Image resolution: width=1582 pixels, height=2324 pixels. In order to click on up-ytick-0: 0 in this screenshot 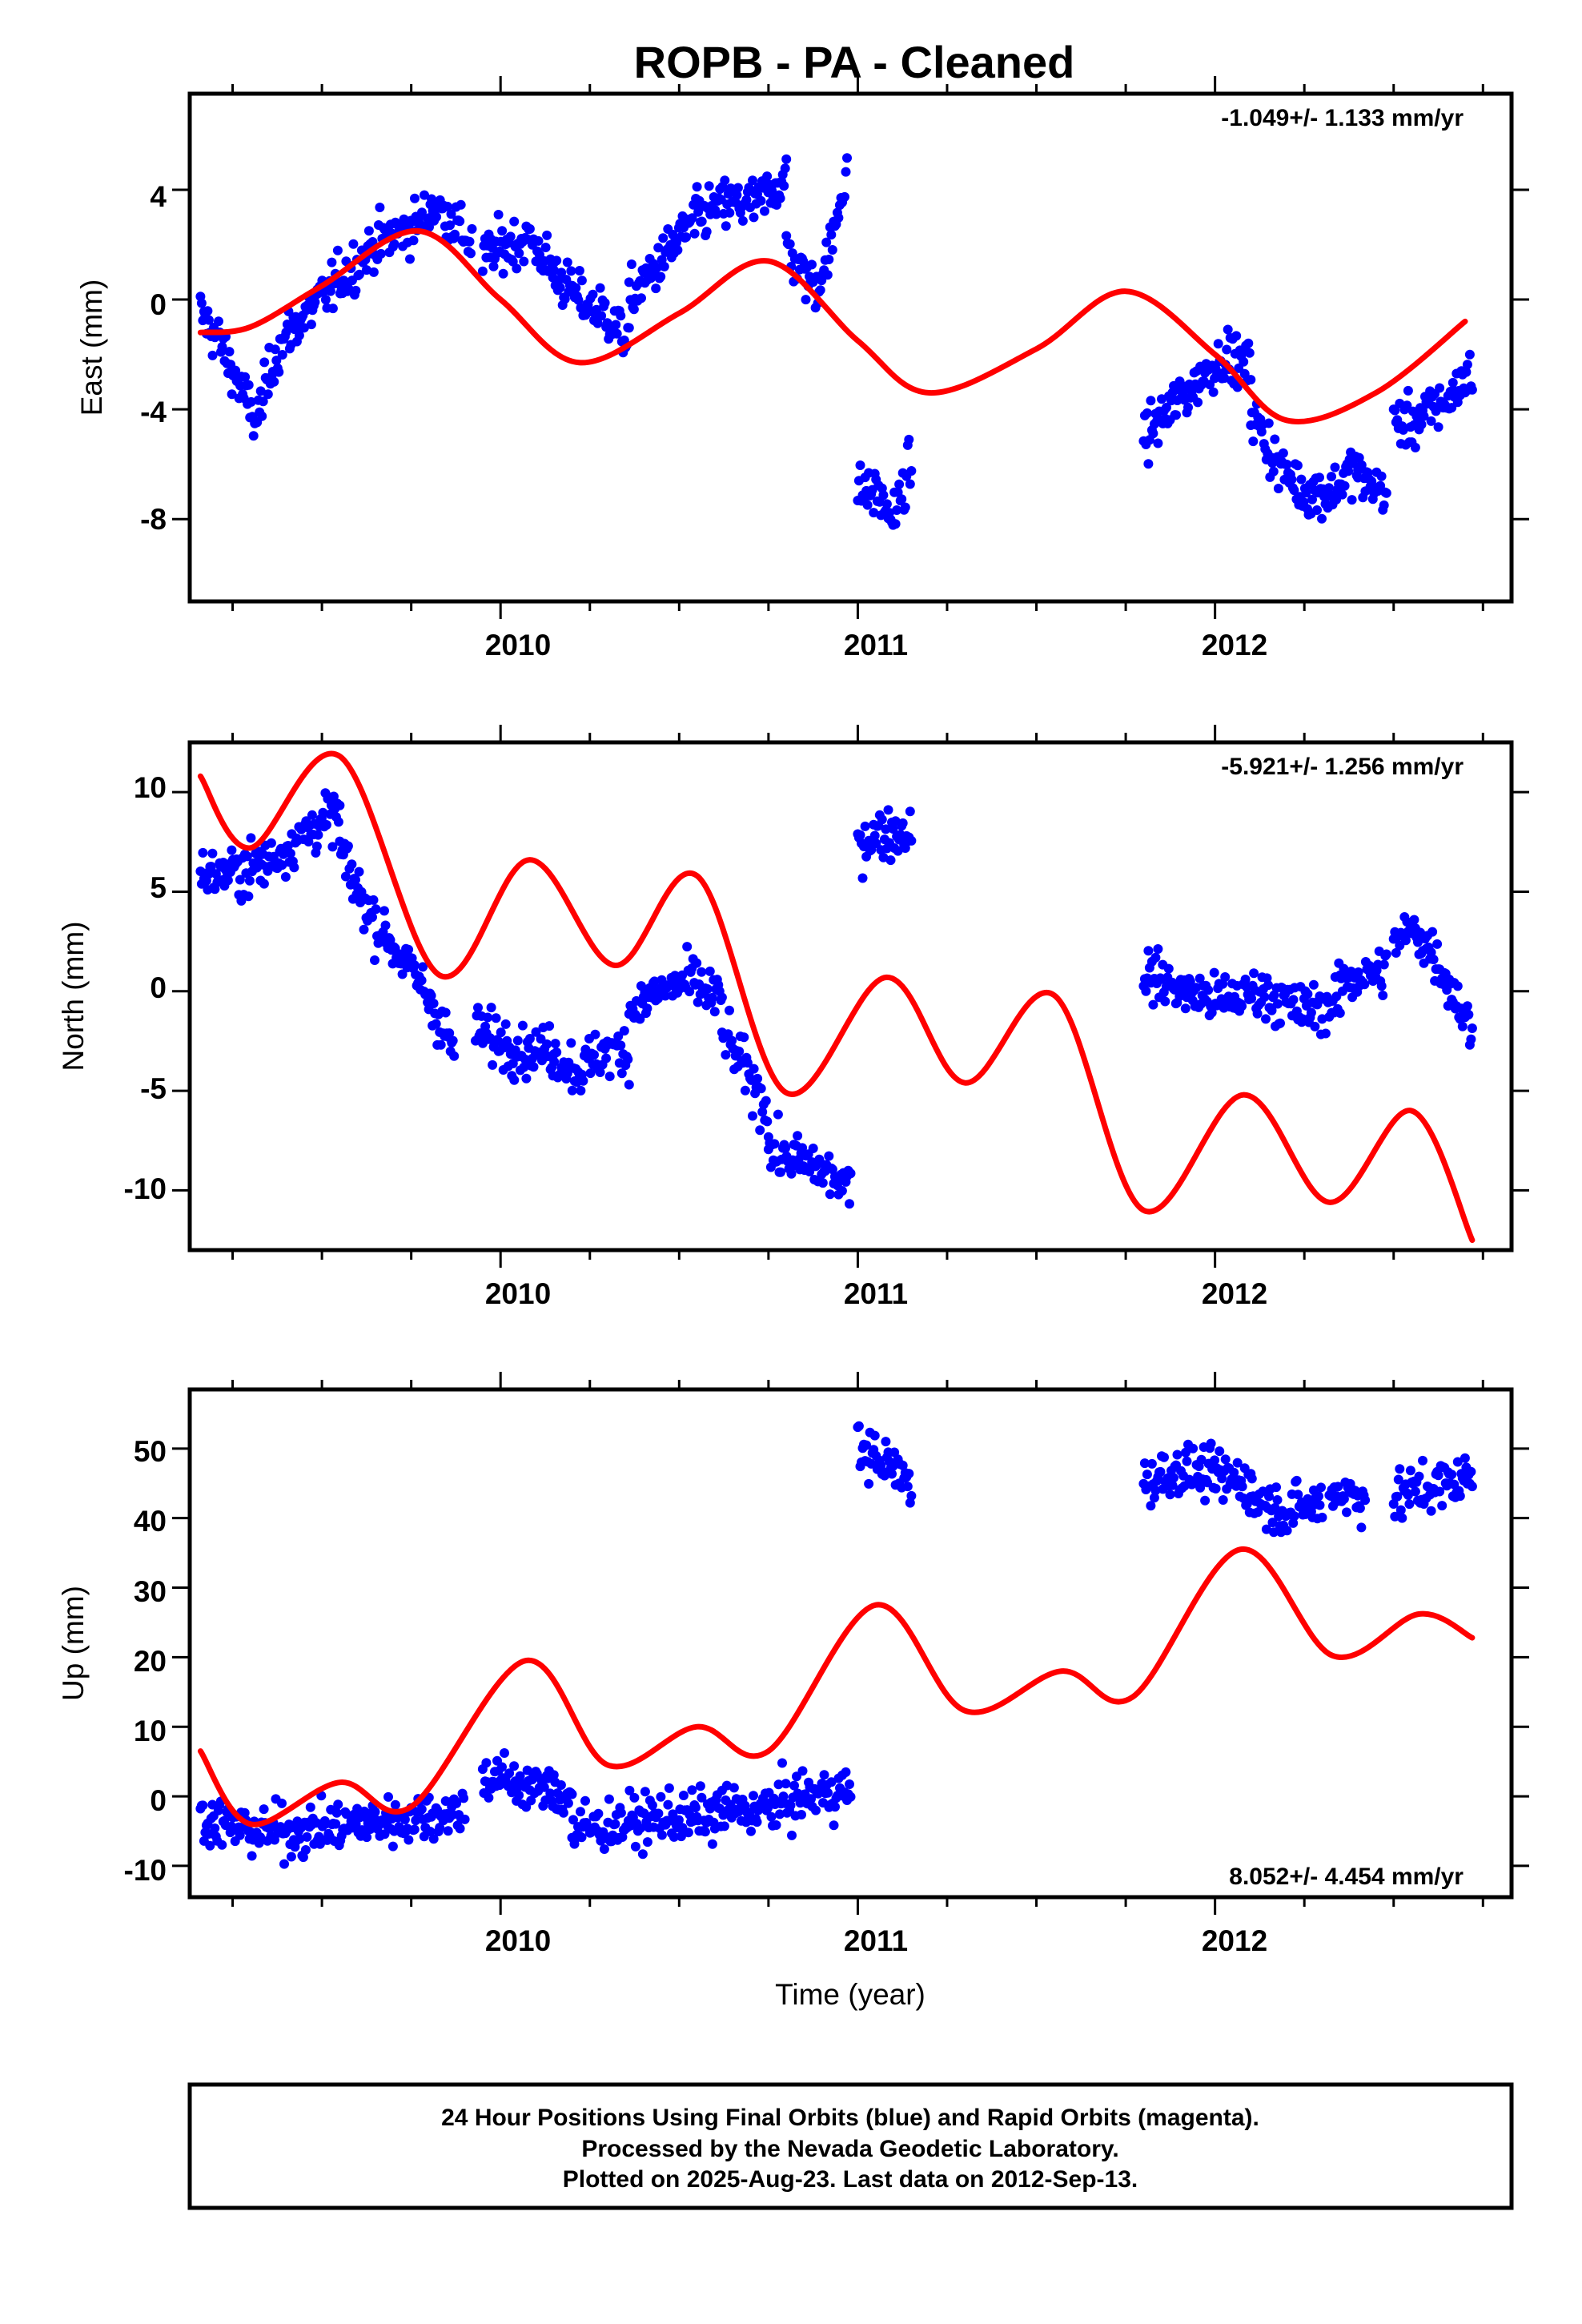, I will do `click(158, 1800)`.